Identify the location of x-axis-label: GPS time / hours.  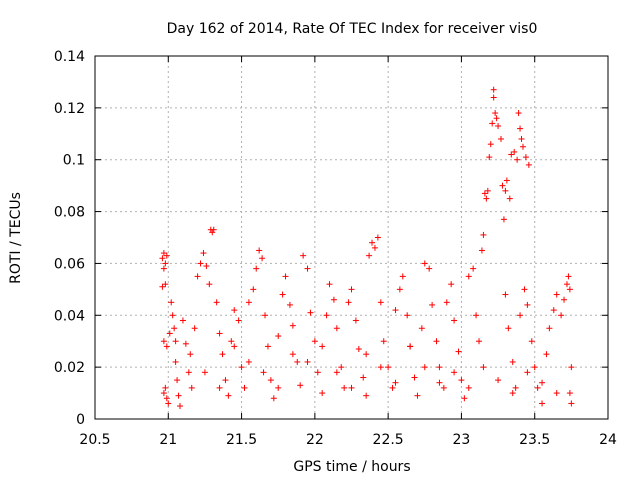
(351, 467).